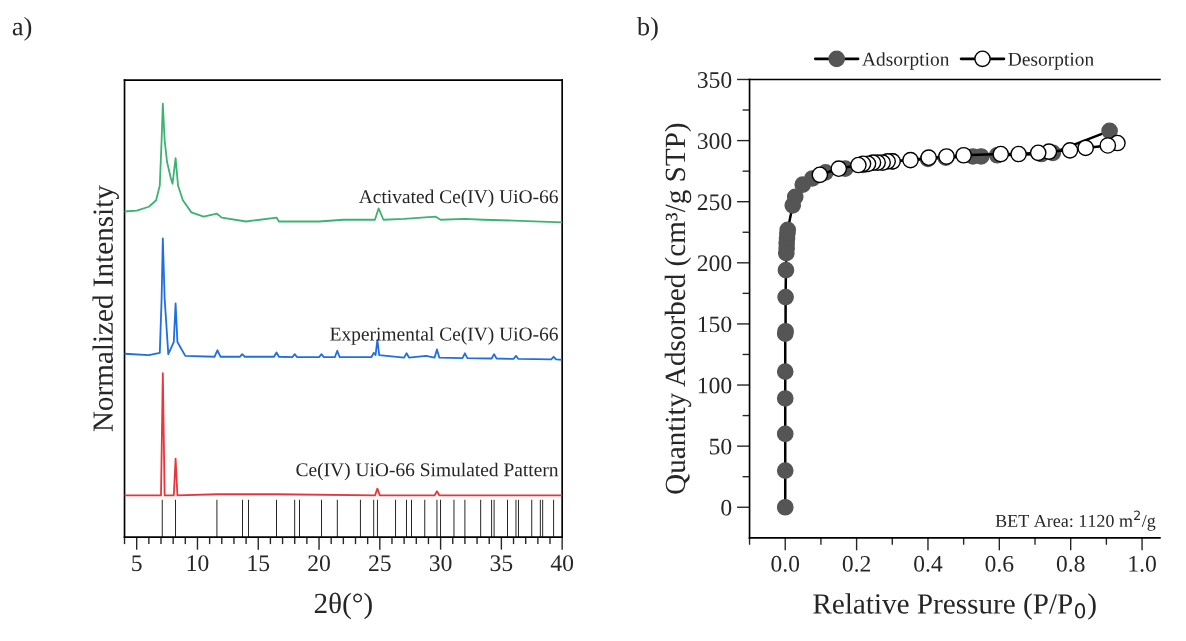  What do you see at coordinates (1070, 563) in the screenshot?
I see `x-tick-label: 0.8` at bounding box center [1070, 563].